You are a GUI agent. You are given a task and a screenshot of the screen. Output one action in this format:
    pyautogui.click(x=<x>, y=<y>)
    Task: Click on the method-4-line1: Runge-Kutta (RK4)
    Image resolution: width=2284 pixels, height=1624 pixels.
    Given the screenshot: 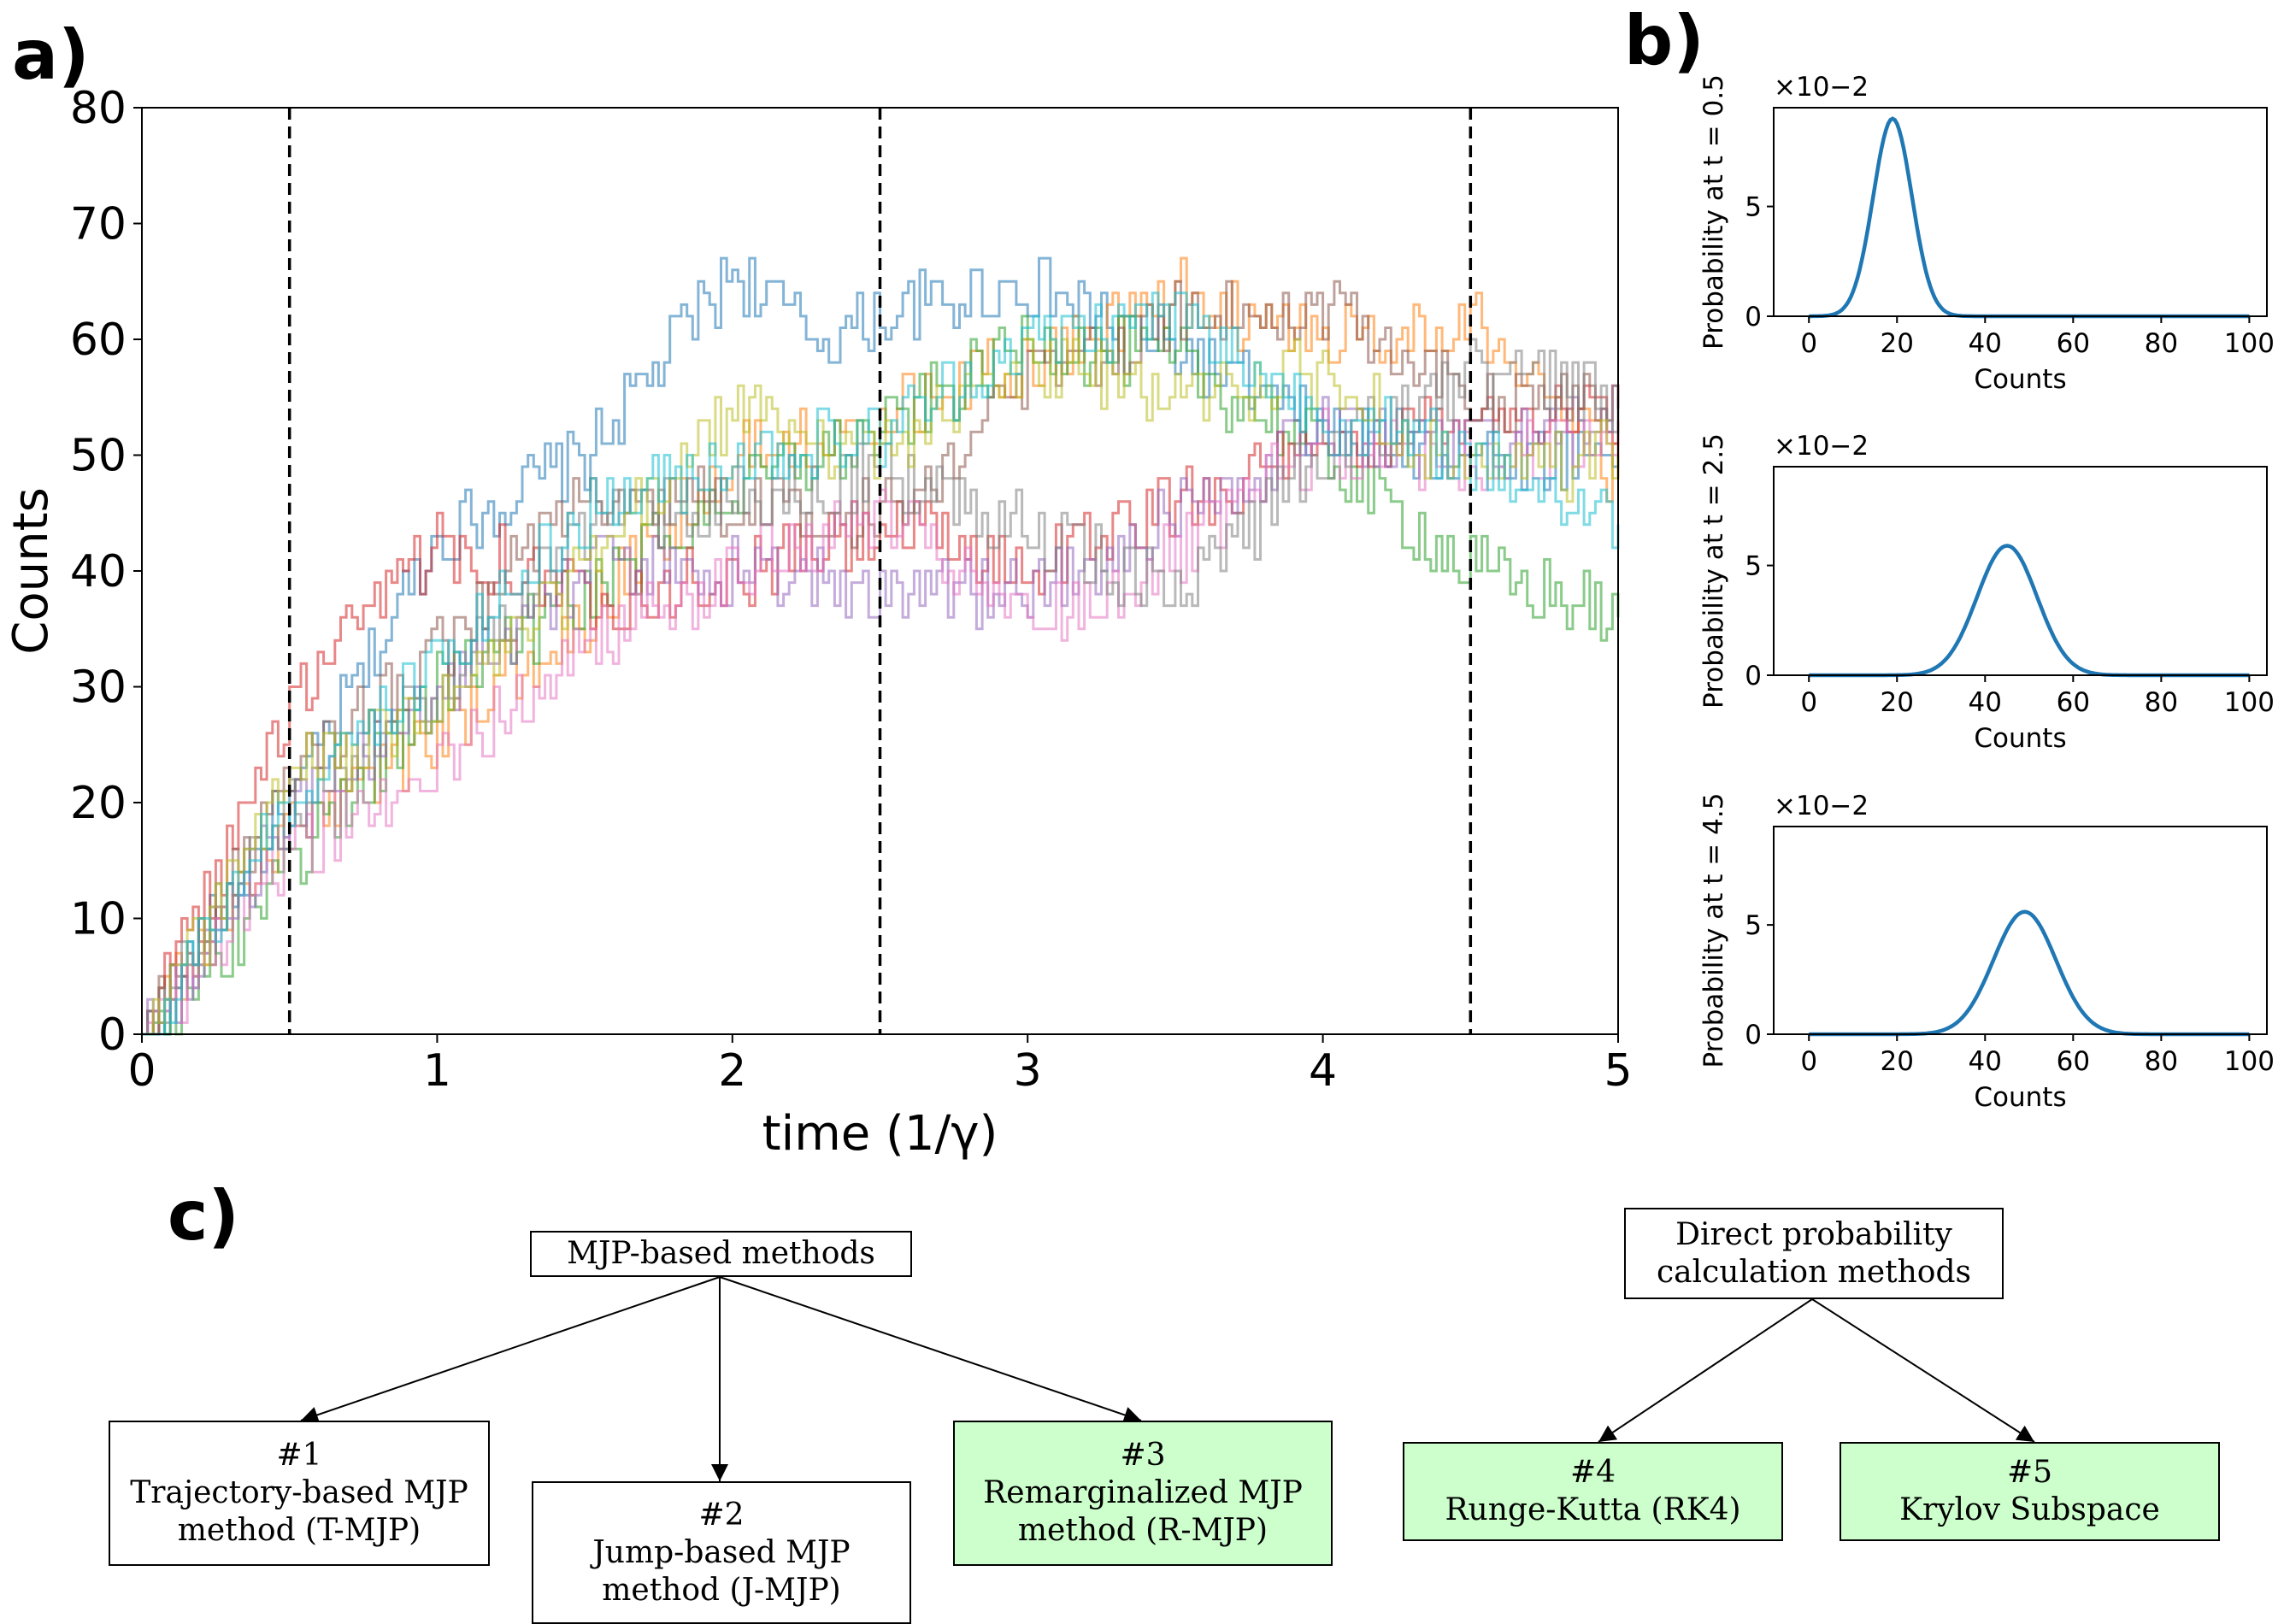 What is the action you would take?
    pyautogui.click(x=1593, y=1509)
    